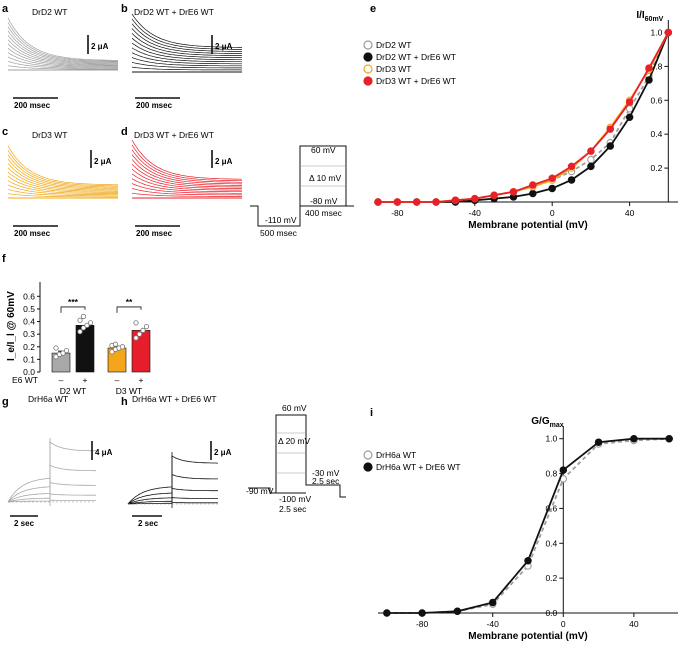  I want to click on scale-bar-d, so click(174, 188).